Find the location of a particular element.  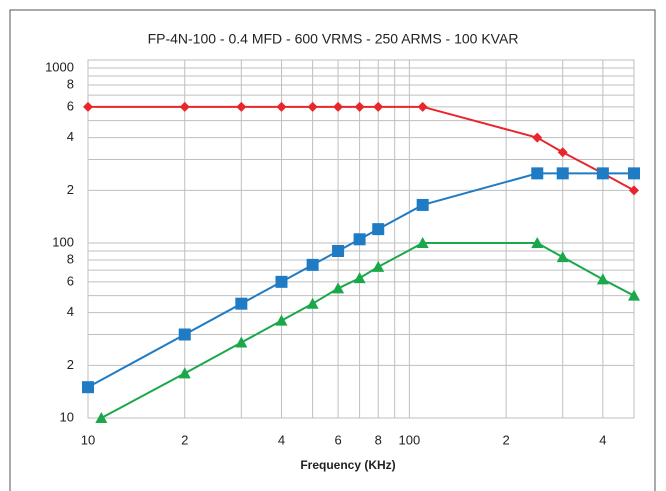

x-tick-label: 8 is located at coordinates (378, 439).